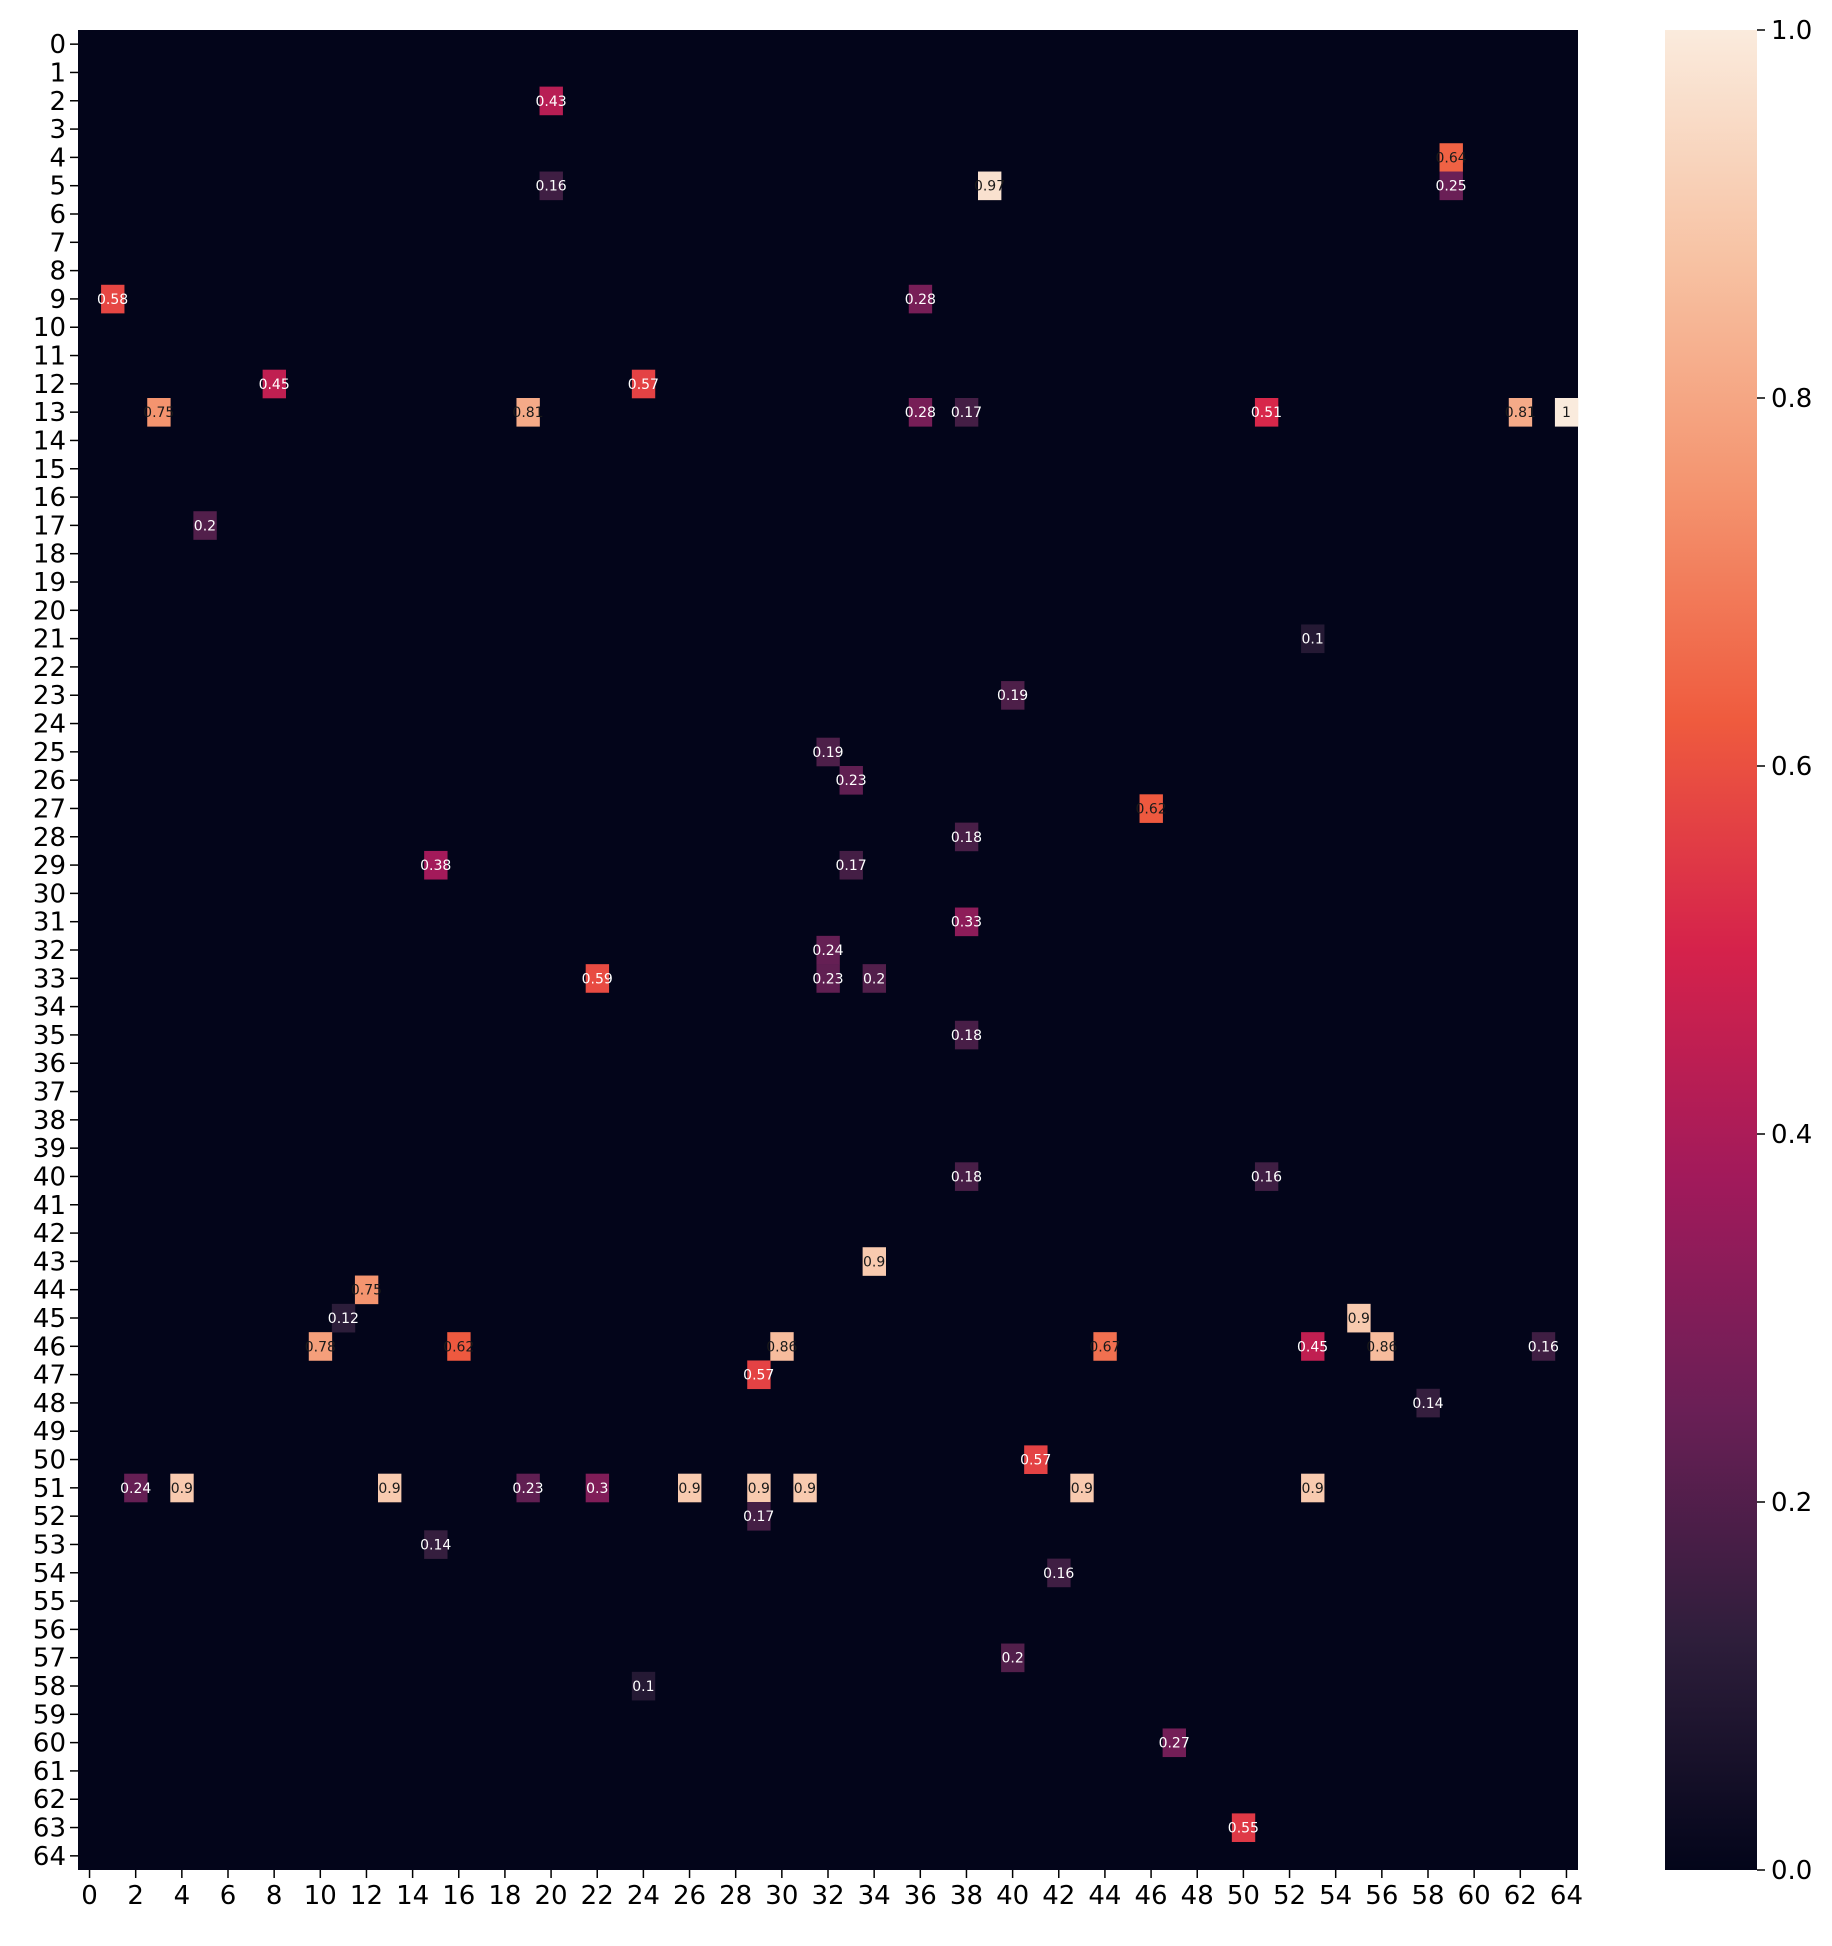 This screenshot has height=1946, width=1832. I want to click on cell-annotation: 0.38, so click(435, 866).